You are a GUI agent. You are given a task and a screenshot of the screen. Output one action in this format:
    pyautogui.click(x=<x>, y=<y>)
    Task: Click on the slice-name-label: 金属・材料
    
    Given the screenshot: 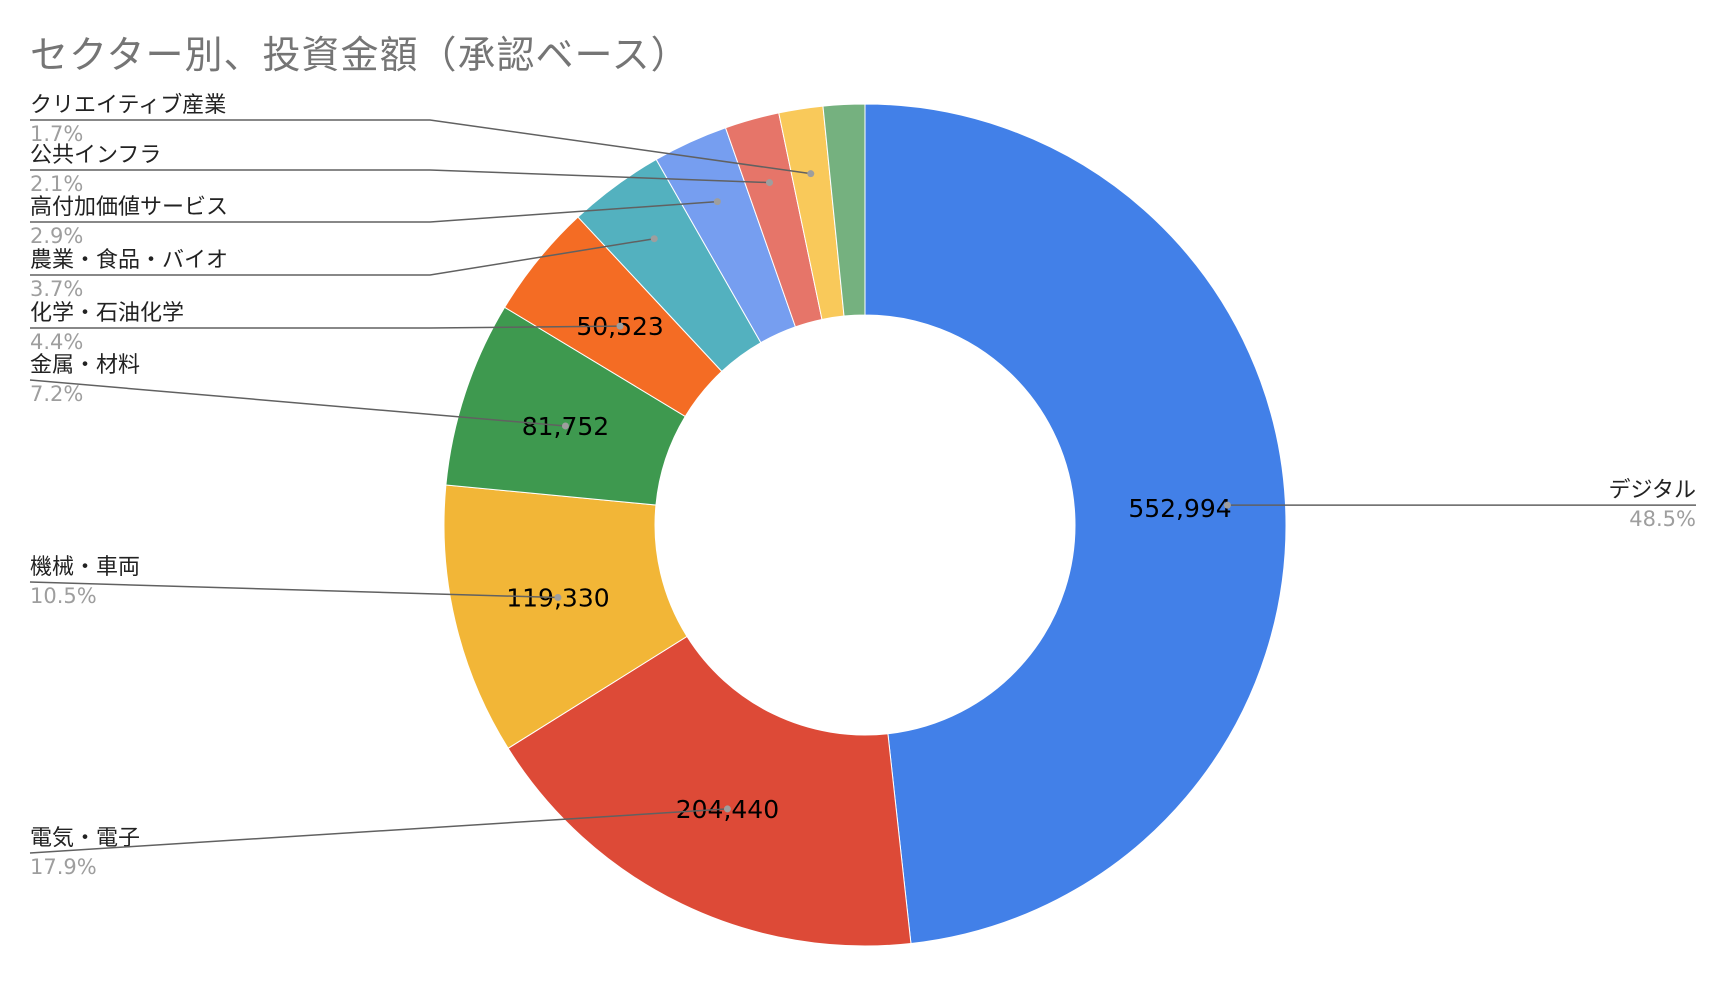 What is the action you would take?
    pyautogui.click(x=85, y=365)
    